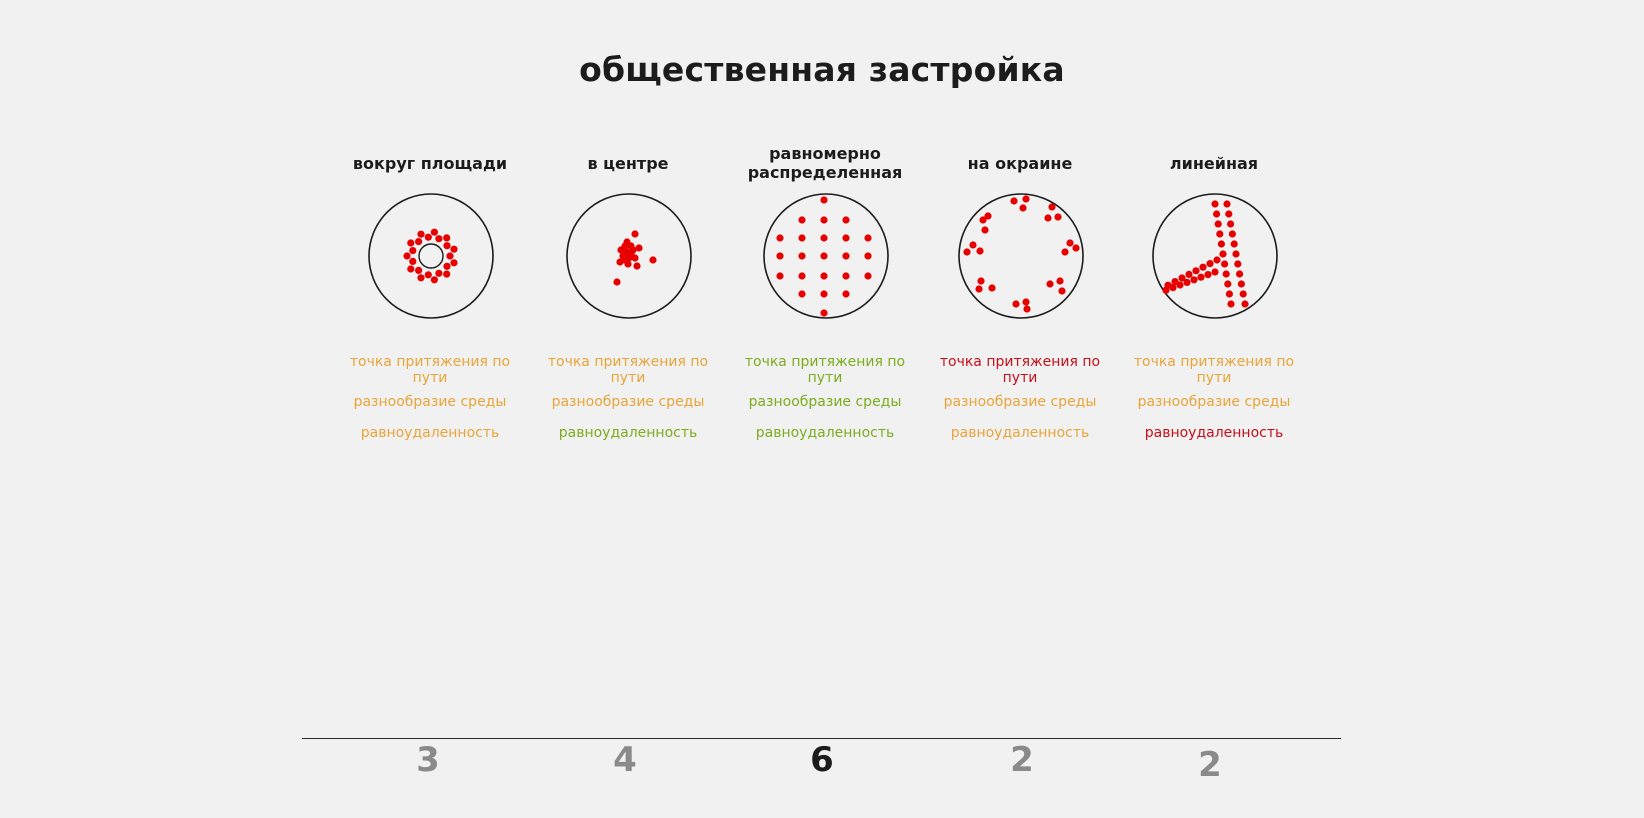 Image resolution: width=1644 pixels, height=818 pixels. I want to click on score-value: 3, so click(428, 760).